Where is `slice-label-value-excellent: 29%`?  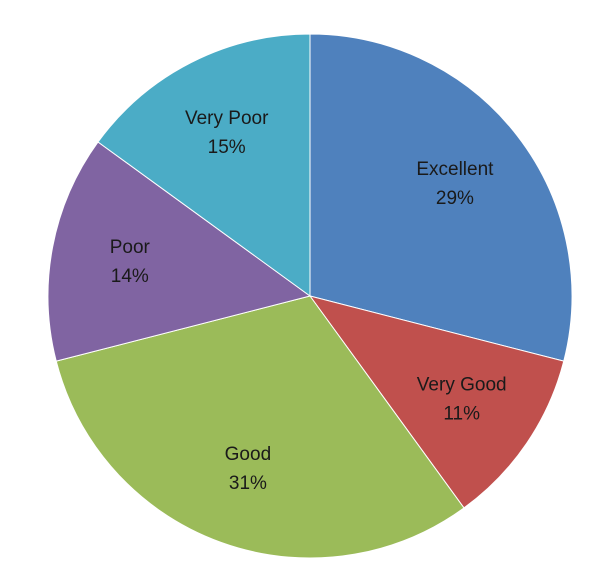 slice-label-value-excellent: 29% is located at coordinates (455, 198).